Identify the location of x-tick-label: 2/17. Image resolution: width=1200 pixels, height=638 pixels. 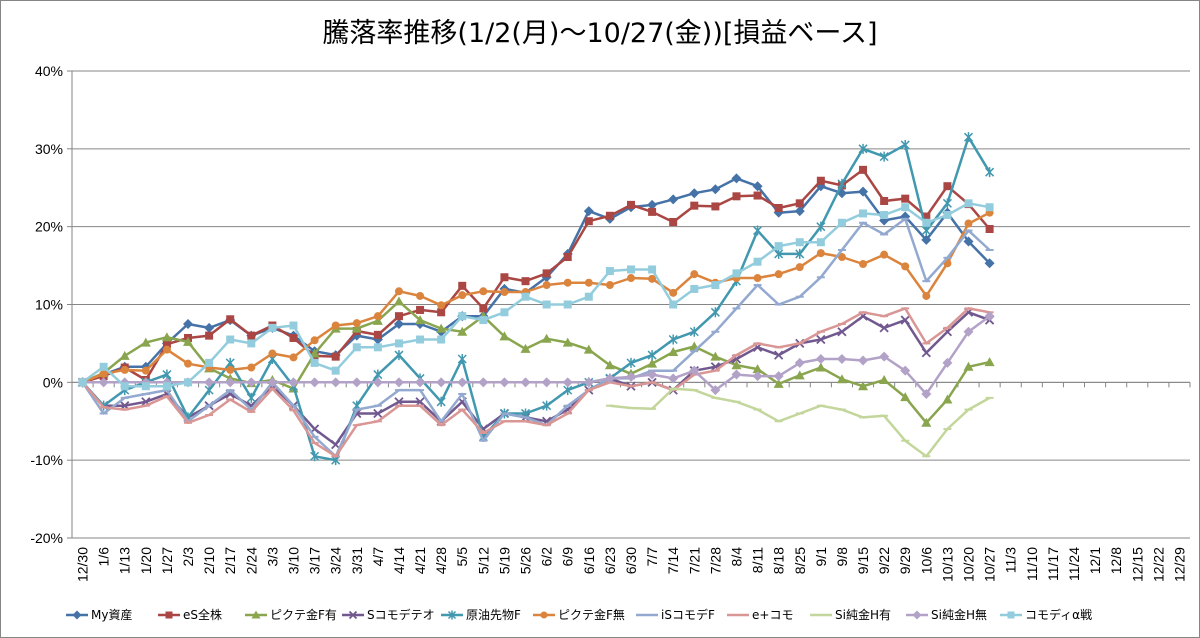
(230, 560).